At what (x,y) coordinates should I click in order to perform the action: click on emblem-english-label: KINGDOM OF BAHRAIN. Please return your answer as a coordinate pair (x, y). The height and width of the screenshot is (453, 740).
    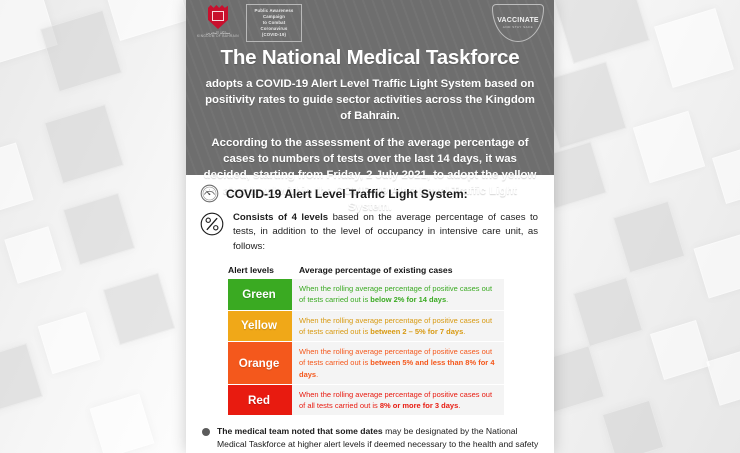
    Looking at the image, I should click on (218, 36).